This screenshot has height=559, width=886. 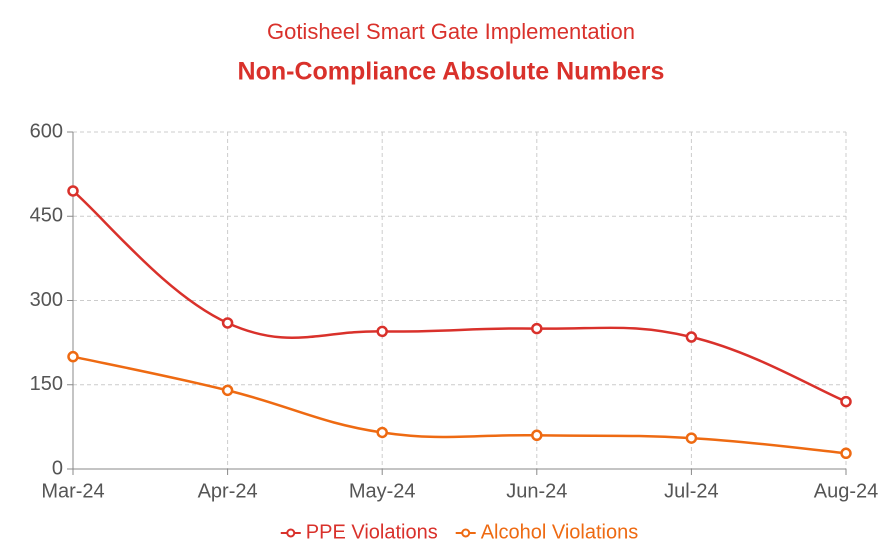 What do you see at coordinates (46, 384) in the screenshot?
I see `y-tick-label: 150` at bounding box center [46, 384].